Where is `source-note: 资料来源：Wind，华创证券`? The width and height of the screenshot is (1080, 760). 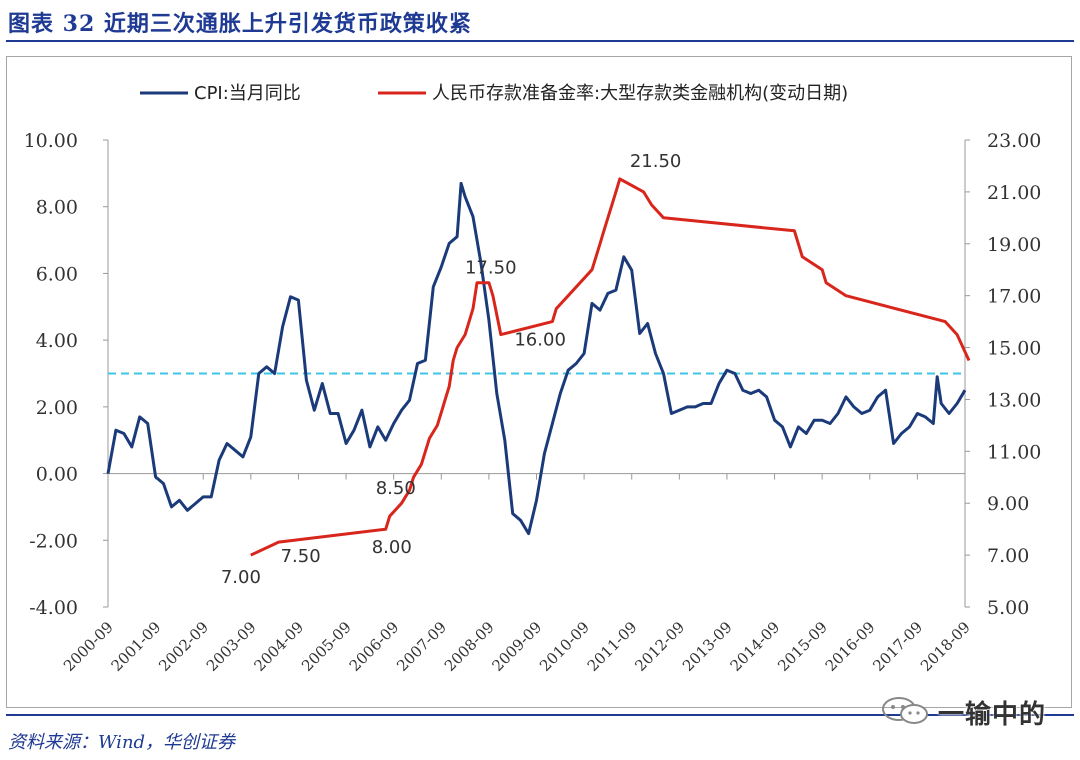 source-note: 资料来源：Wind，华创证券 is located at coordinates (122, 742).